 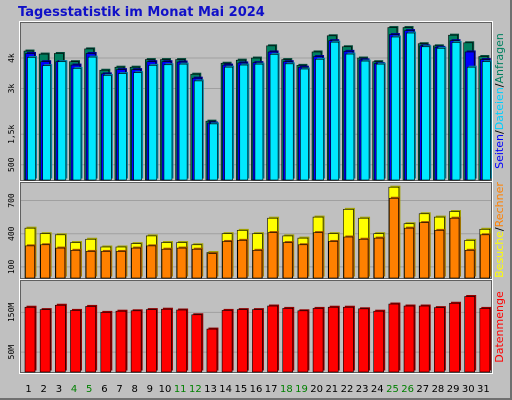 I want to click on legend-label: Datenmenge, so click(x=499, y=327).